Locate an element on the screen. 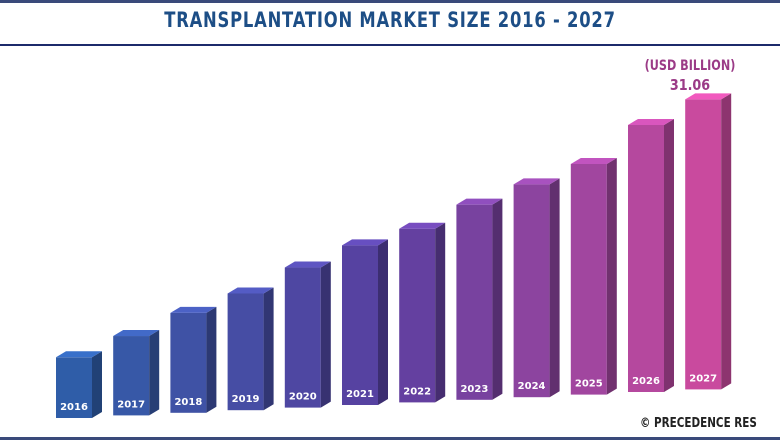 Image resolution: width=780 pixels, height=440 pixels. tick-label-2022: 2022 is located at coordinates (417, 391).